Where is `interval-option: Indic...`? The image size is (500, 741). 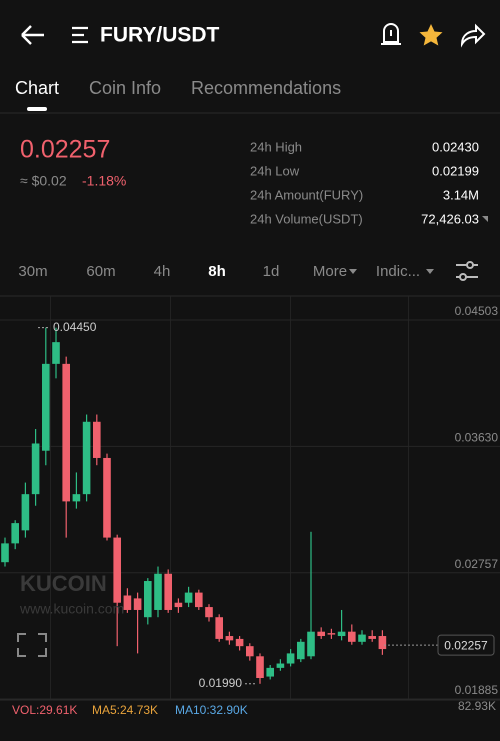 interval-option: Indic... is located at coordinates (398, 271).